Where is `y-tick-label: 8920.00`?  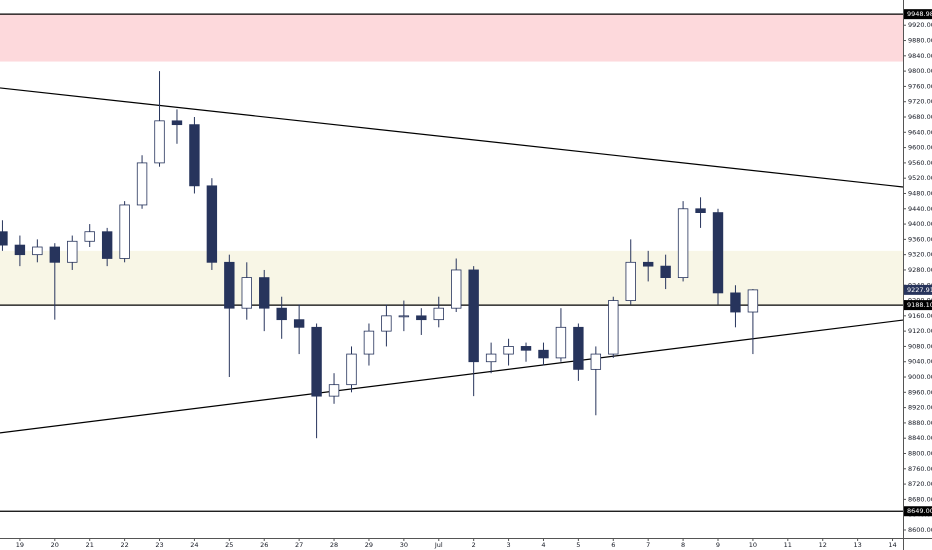 y-tick-label: 8920.00 is located at coordinates (920, 408).